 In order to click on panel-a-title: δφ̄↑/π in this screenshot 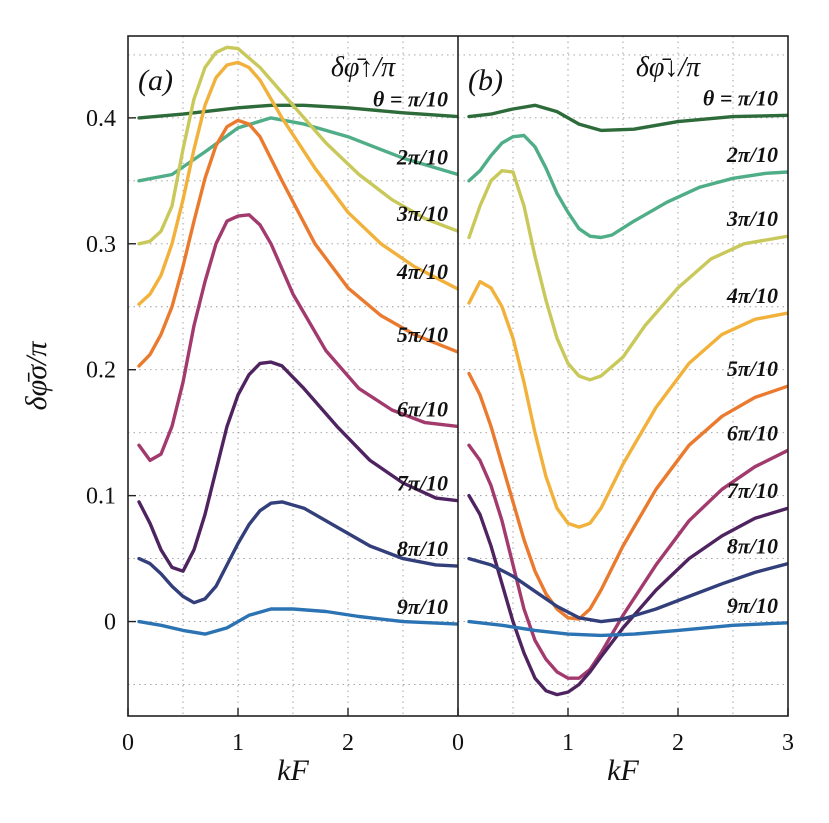, I will do `click(363, 67)`.